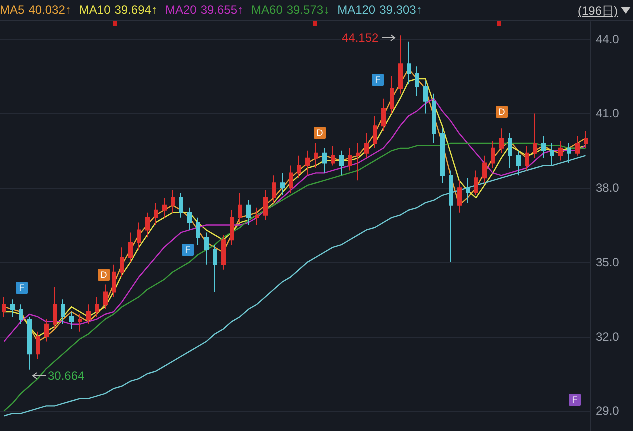 The image size is (633, 431). Describe the element at coordinates (181, 10) in the screenshot. I see `text: MA20` at that location.